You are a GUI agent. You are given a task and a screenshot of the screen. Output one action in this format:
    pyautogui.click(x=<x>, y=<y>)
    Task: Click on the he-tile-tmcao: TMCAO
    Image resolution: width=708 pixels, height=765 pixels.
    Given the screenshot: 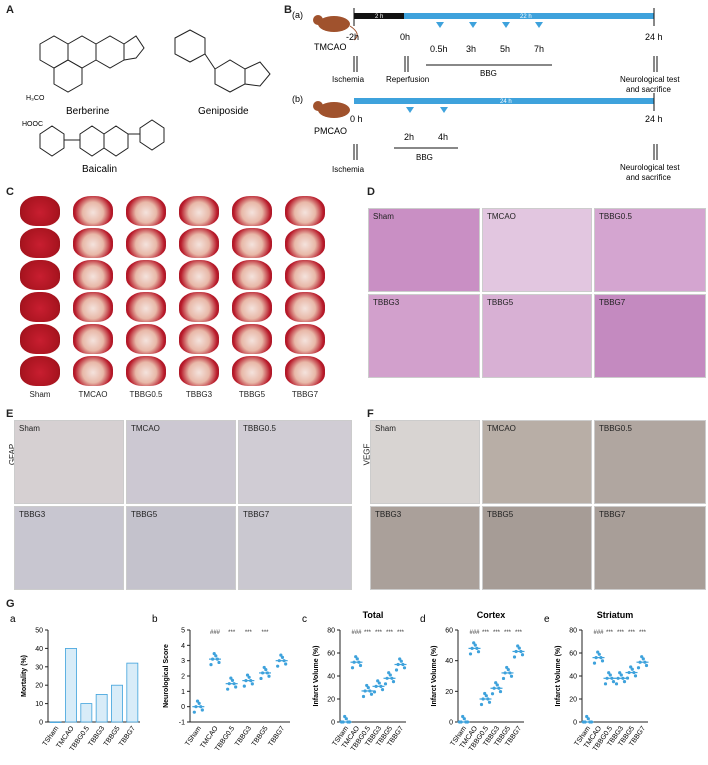 What is the action you would take?
    pyautogui.click(x=537, y=250)
    